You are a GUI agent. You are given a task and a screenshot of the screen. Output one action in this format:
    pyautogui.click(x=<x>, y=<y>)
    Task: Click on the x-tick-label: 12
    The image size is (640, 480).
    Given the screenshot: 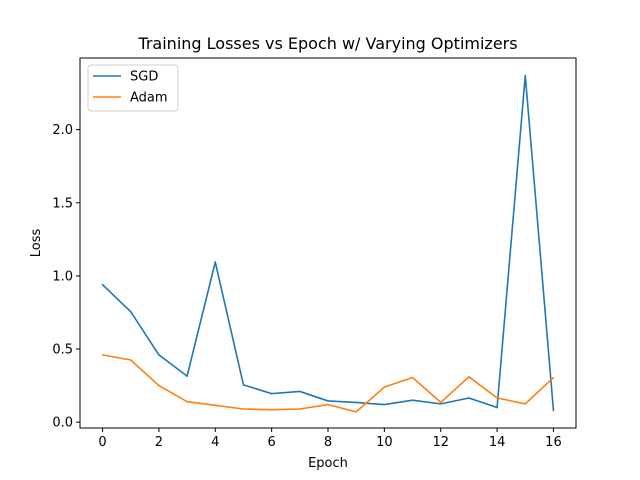 What is the action you would take?
    pyautogui.click(x=440, y=442)
    